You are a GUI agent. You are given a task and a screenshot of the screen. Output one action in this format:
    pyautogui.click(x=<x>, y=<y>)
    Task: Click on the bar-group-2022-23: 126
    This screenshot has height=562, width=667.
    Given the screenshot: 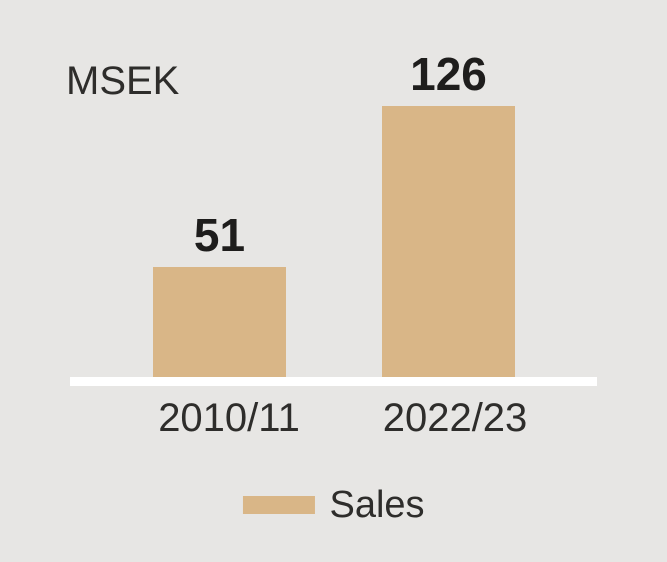 What is the action you would take?
    pyautogui.click(x=448, y=214)
    